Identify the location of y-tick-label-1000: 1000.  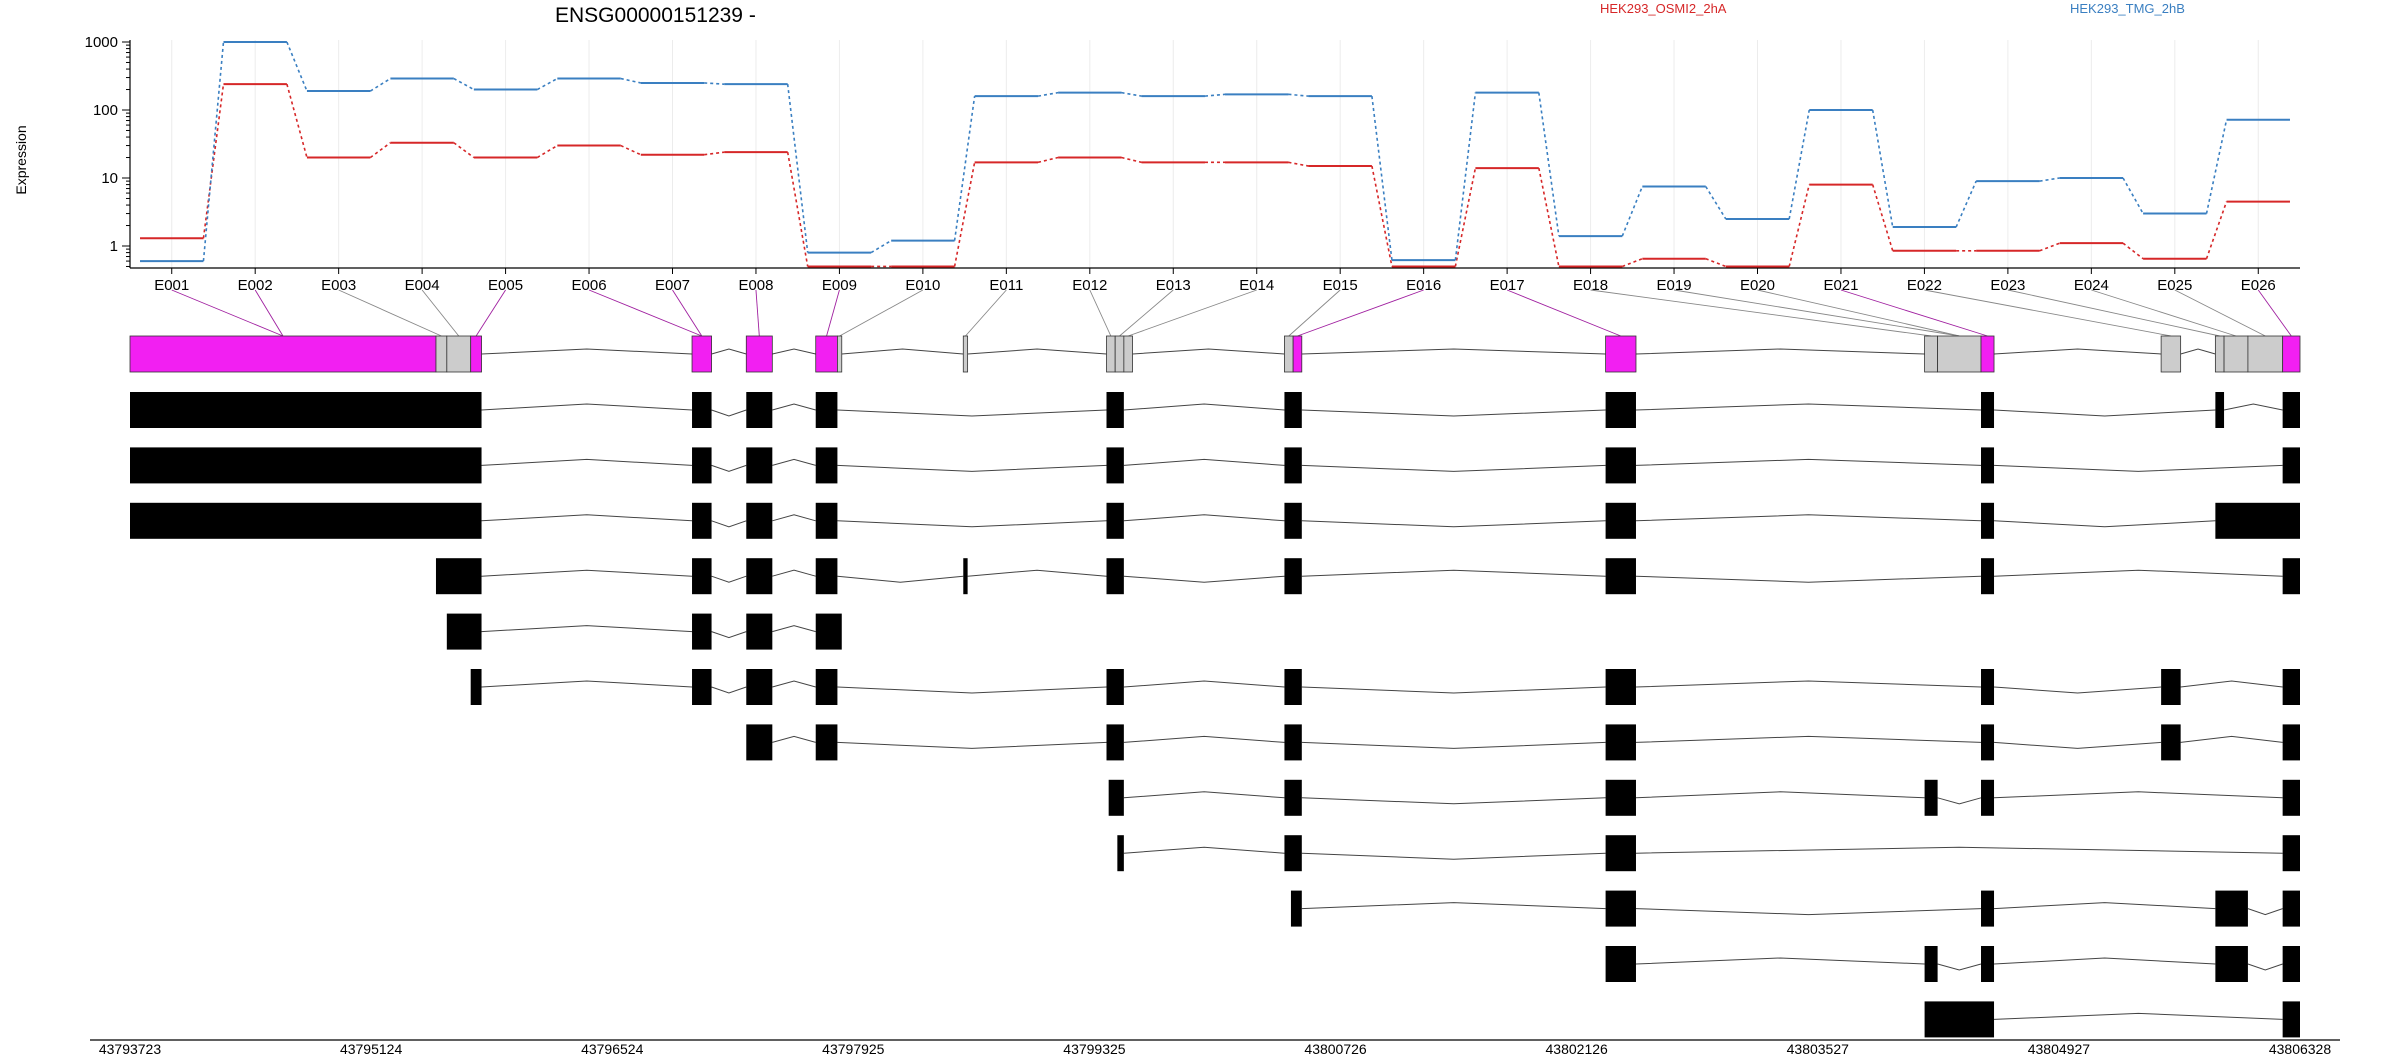
(101, 42).